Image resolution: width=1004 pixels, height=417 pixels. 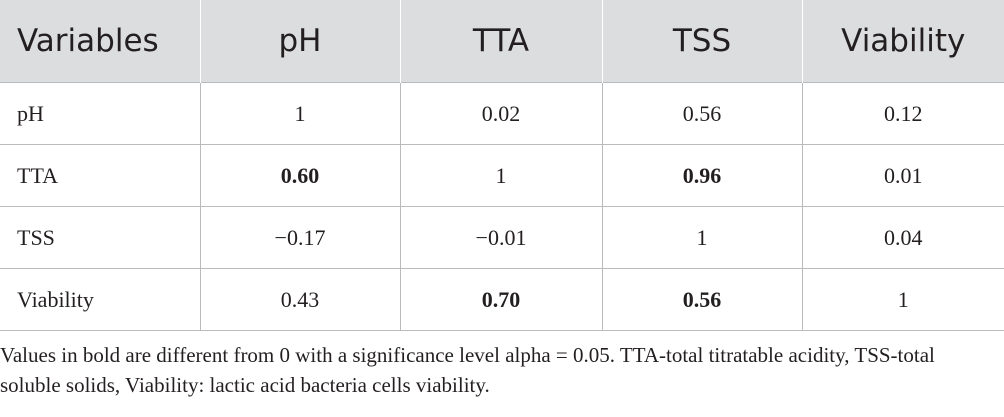 What do you see at coordinates (902, 237) in the screenshot?
I see `table-cell: 0.04` at bounding box center [902, 237].